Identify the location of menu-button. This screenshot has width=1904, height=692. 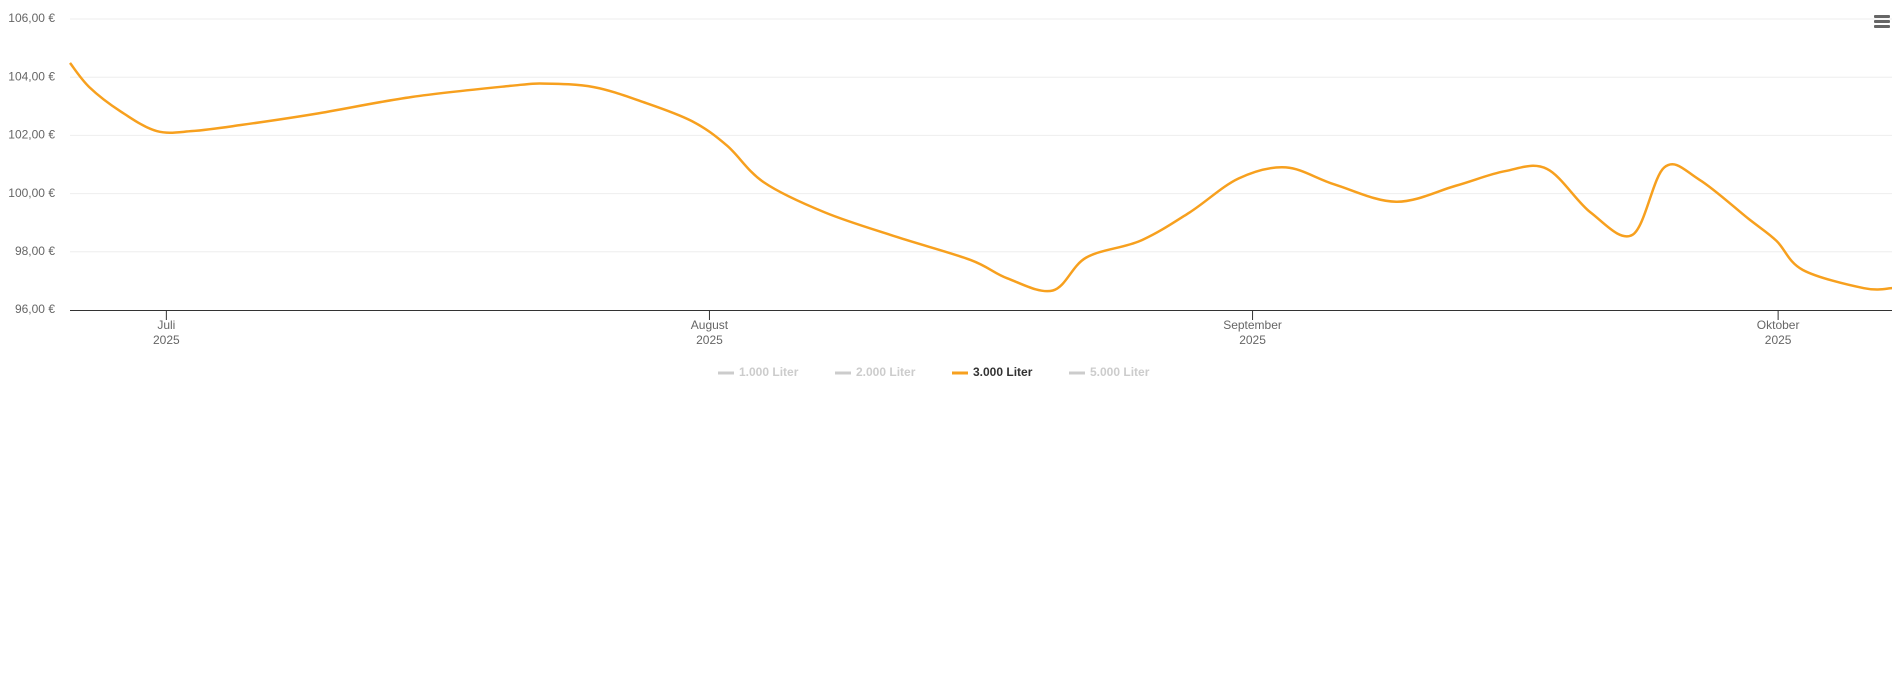
(1882, 21).